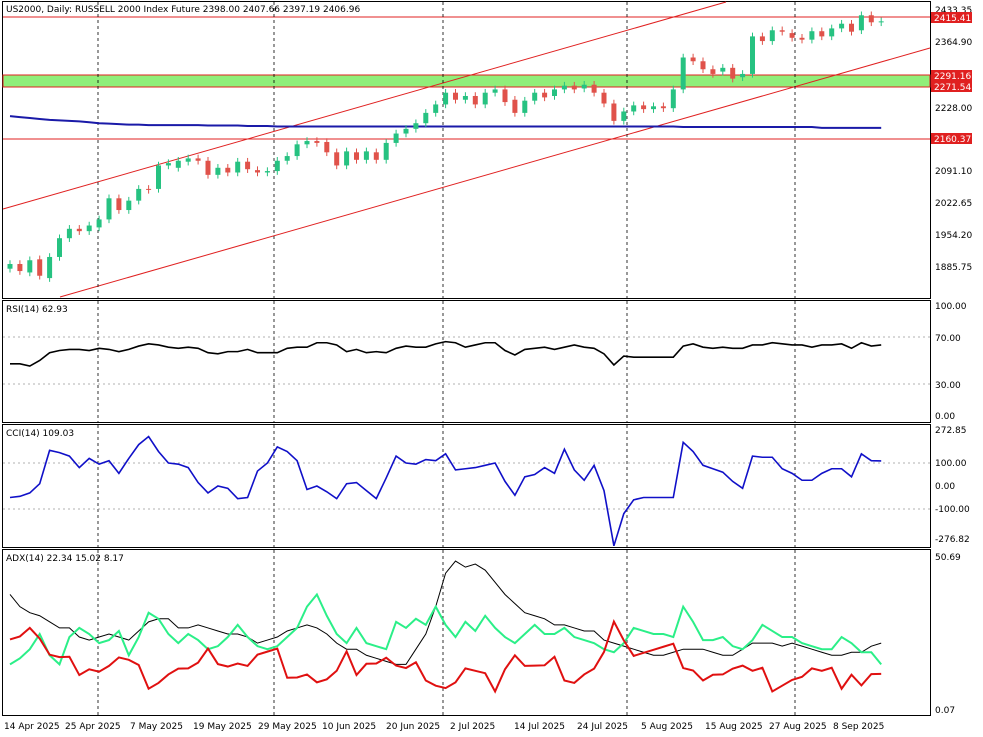 The width and height of the screenshot is (983, 737). I want to click on support-tag-text: 2160.37, so click(952, 140).